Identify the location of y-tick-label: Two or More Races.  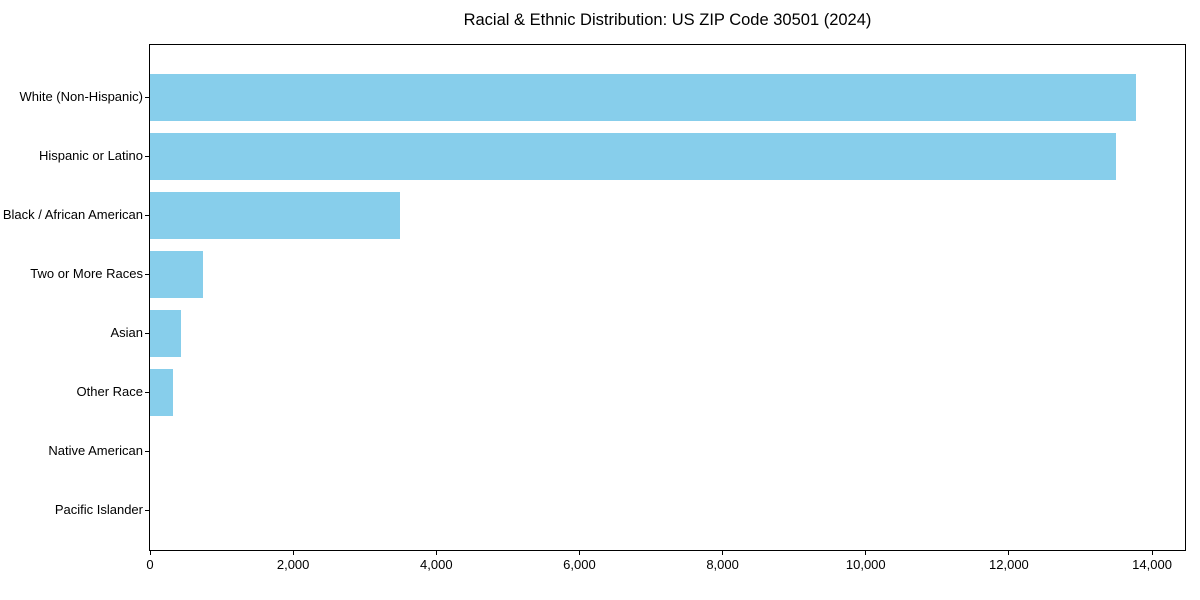
(86, 273).